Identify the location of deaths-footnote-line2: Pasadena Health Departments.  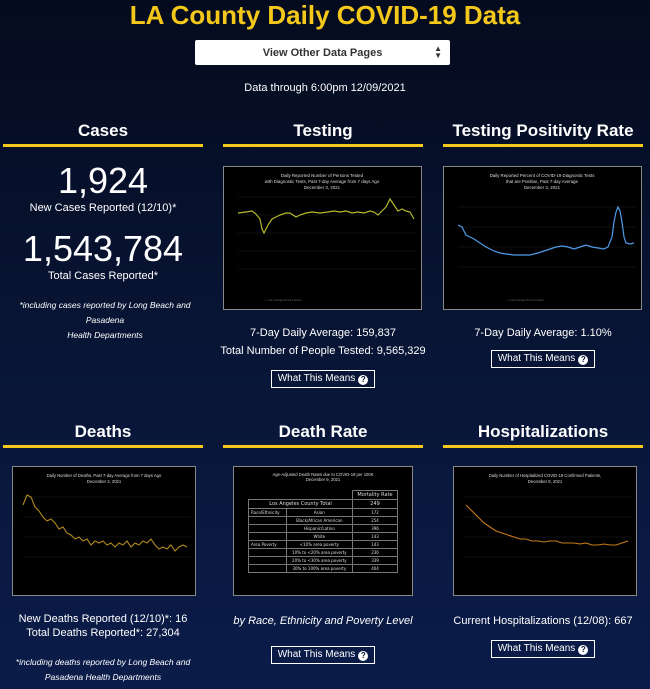
(103, 677).